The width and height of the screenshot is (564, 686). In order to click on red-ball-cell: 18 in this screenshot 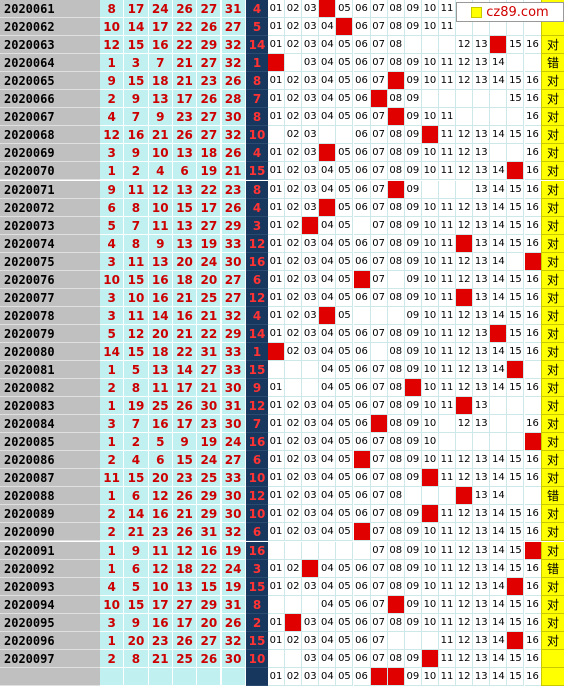, I will do `click(209, 153)`.